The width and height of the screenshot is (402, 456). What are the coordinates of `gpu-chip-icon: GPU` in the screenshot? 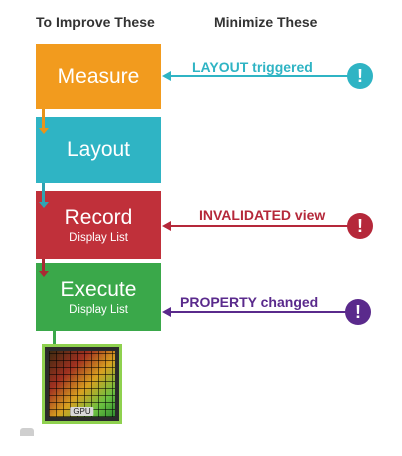 It's located at (82, 384).